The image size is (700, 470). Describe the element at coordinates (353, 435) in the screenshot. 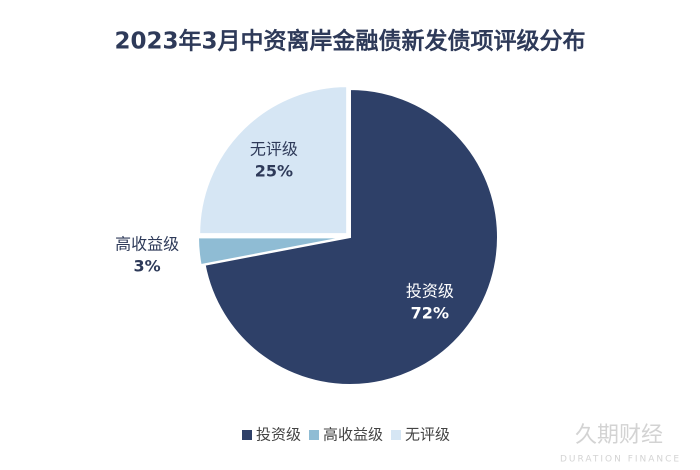

I see `legend-label: 高收益级` at that location.